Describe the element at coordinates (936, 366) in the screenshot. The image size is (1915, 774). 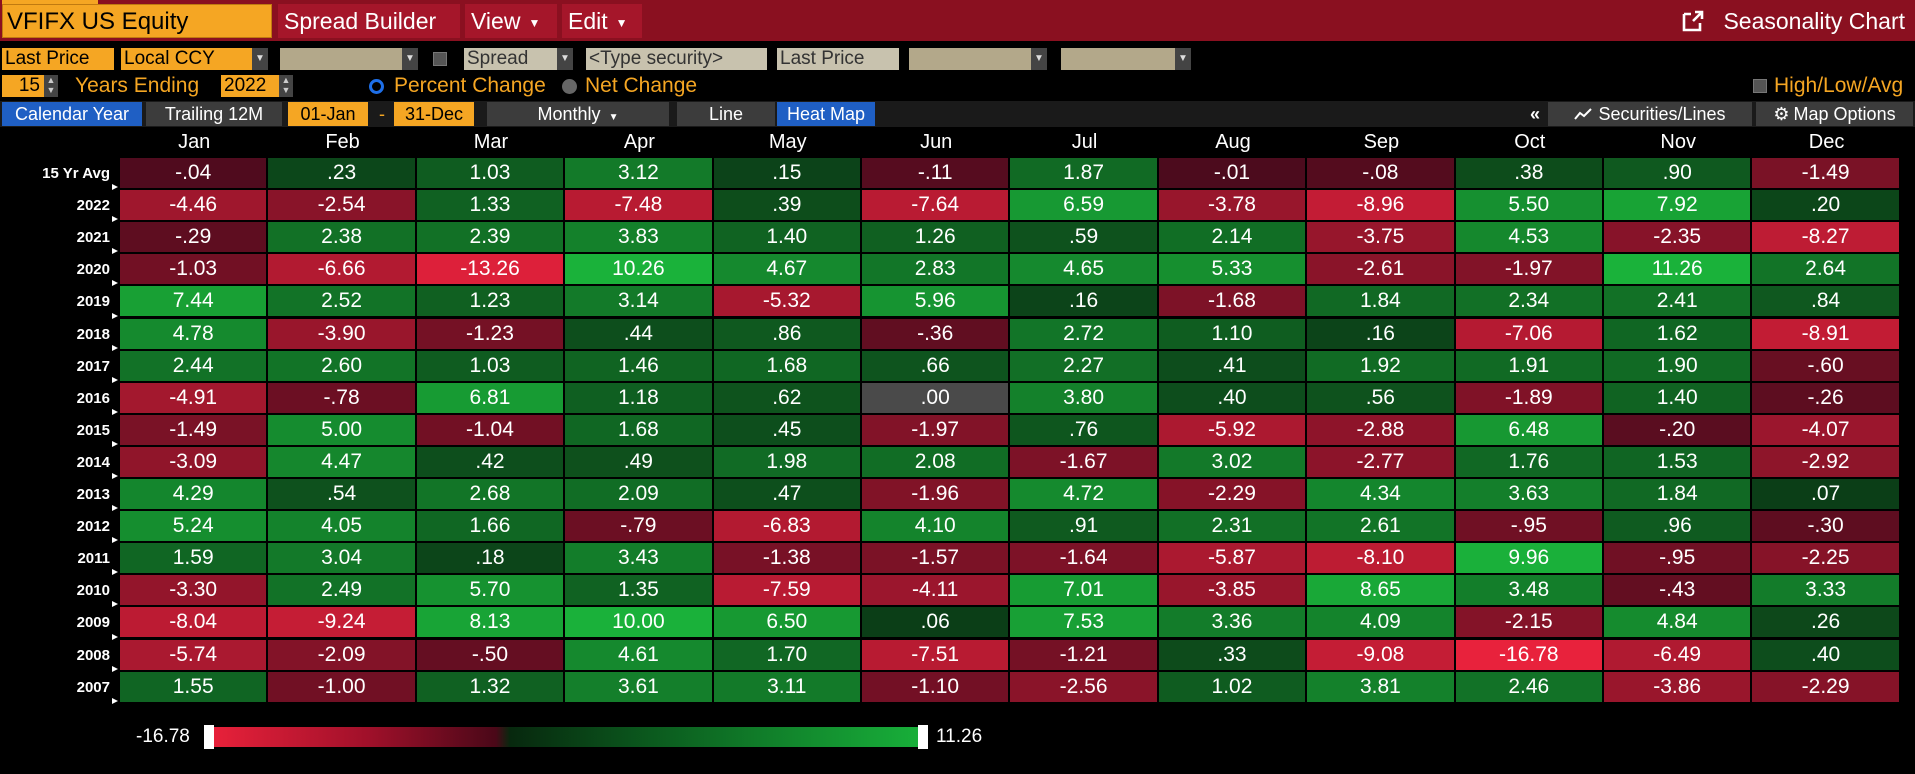
I see `heat-map-cell: .66` at that location.